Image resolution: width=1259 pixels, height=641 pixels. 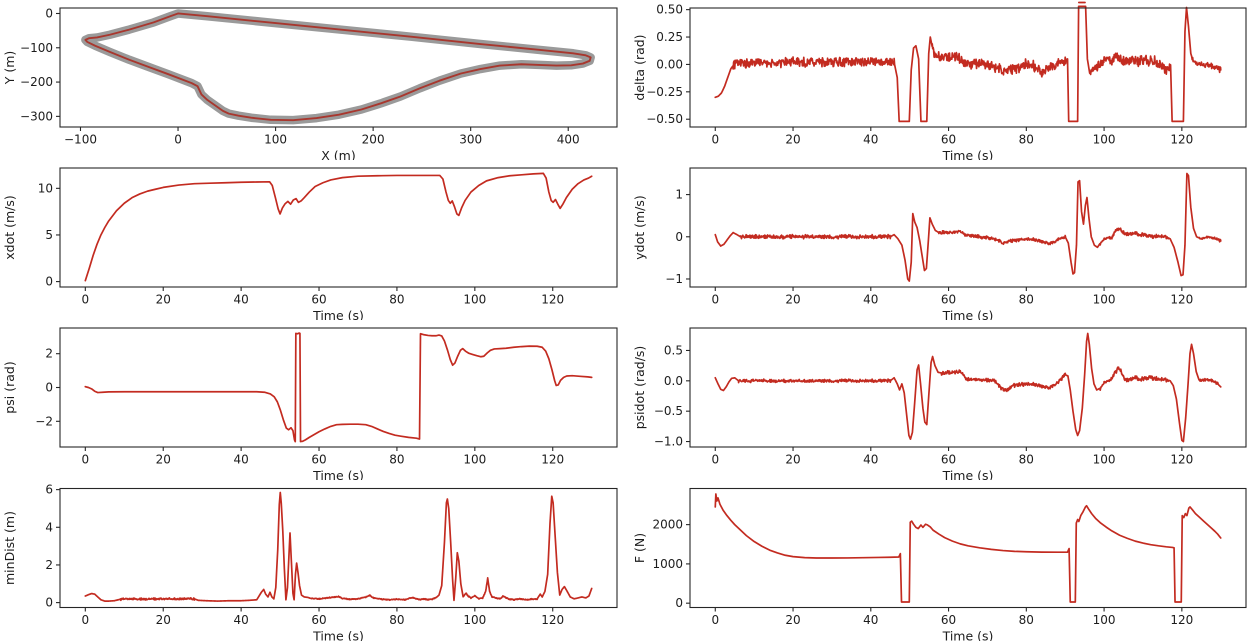 I want to click on ydot-plot-canvas: 0 20 40 60 80 100 120 1 0 −1 Time (s) ydot (m/s), so click(x=939, y=243).